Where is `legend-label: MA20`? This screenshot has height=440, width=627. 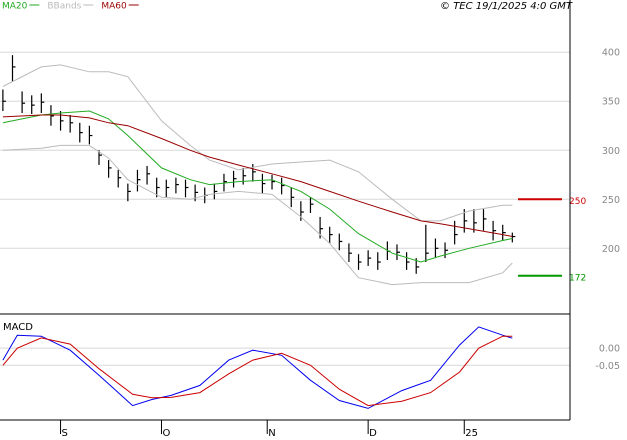
legend-label: MA20 is located at coordinates (15, 7).